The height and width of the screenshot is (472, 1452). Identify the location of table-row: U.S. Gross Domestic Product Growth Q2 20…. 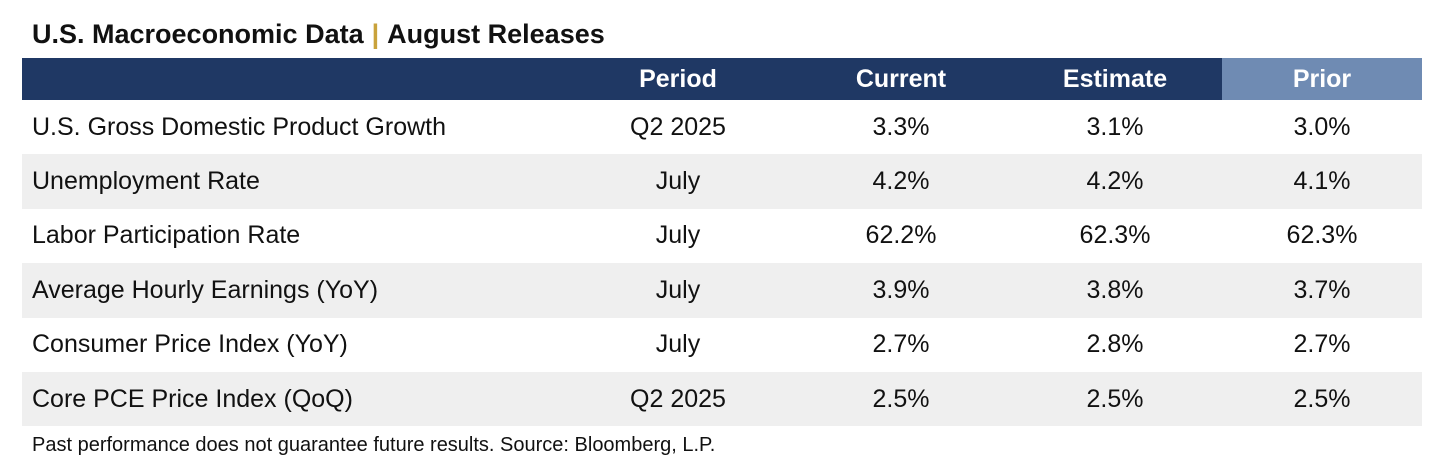
(722, 127).